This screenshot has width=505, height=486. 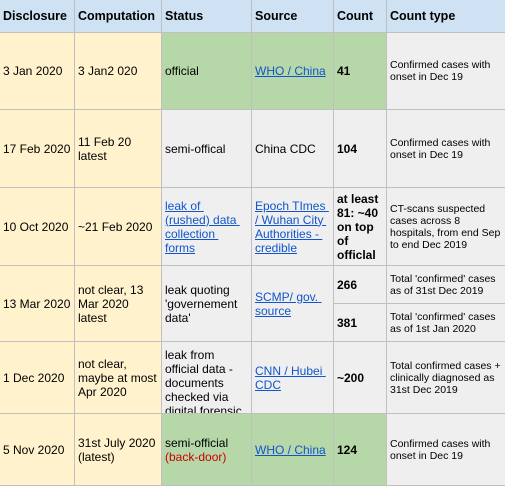 I want to click on row2-disclosure: 17 Feb 2020, so click(x=37, y=149).